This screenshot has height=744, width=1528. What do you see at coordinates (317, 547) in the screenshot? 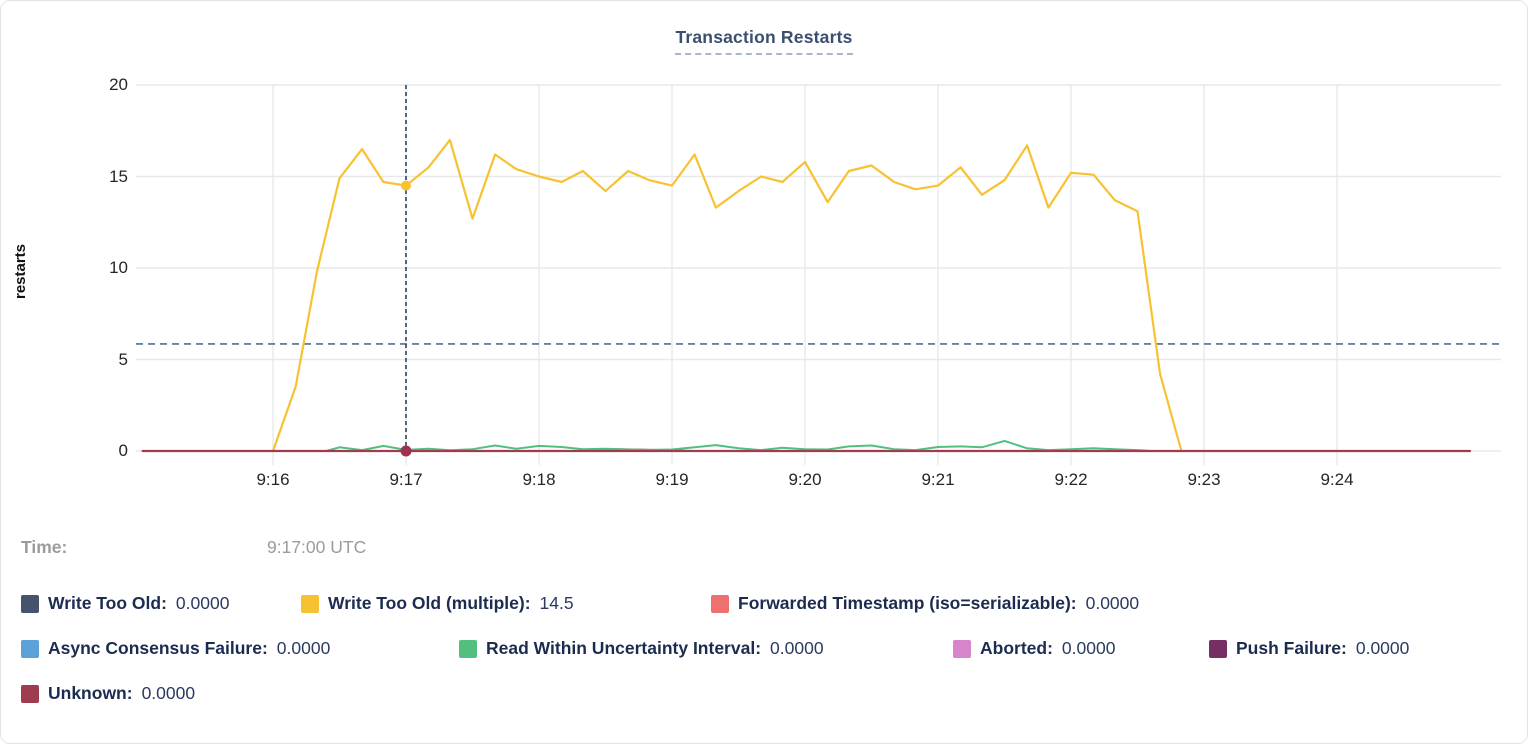
I see `time-value: 9:17:00 UTC` at bounding box center [317, 547].